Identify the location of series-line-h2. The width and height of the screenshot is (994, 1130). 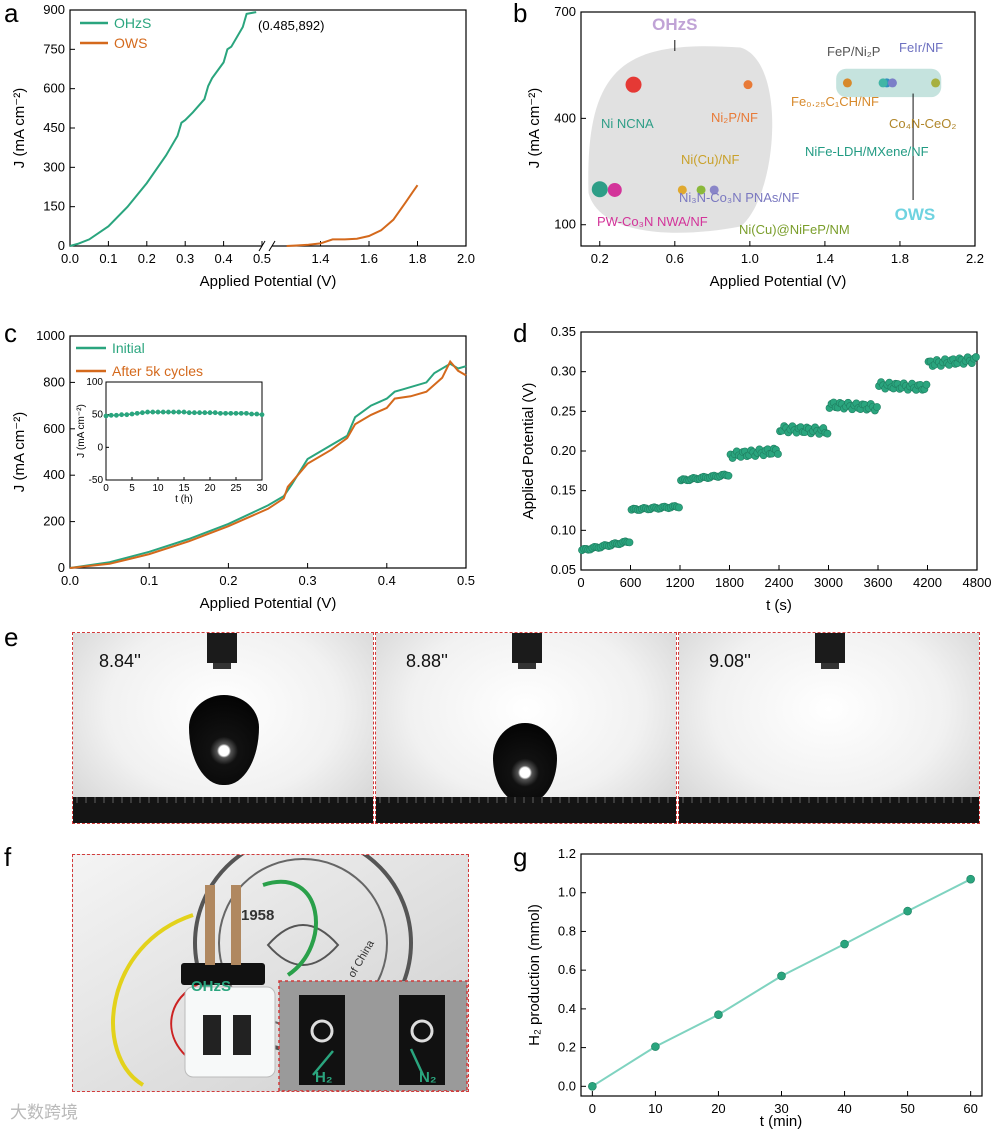
(781, 983).